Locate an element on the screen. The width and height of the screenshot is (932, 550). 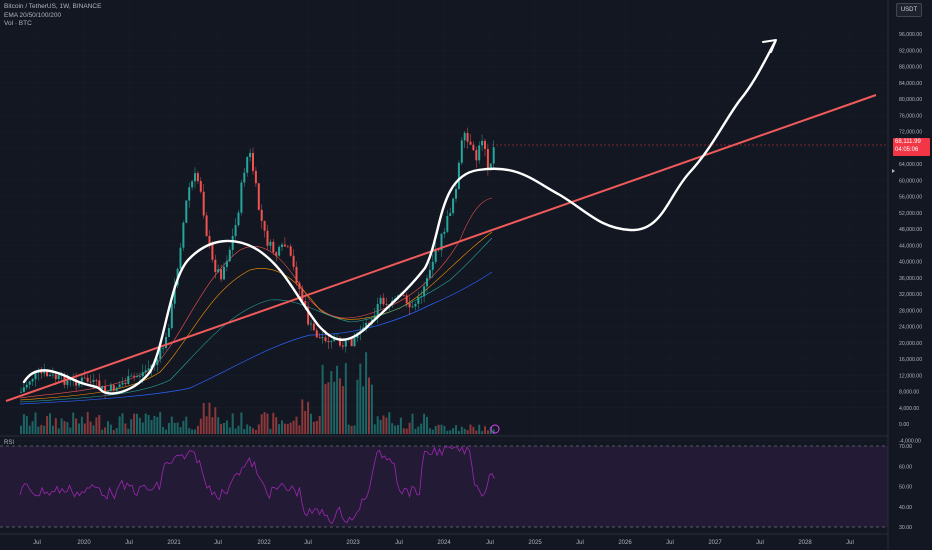
time-axis-label: 2022 is located at coordinates (264, 543).